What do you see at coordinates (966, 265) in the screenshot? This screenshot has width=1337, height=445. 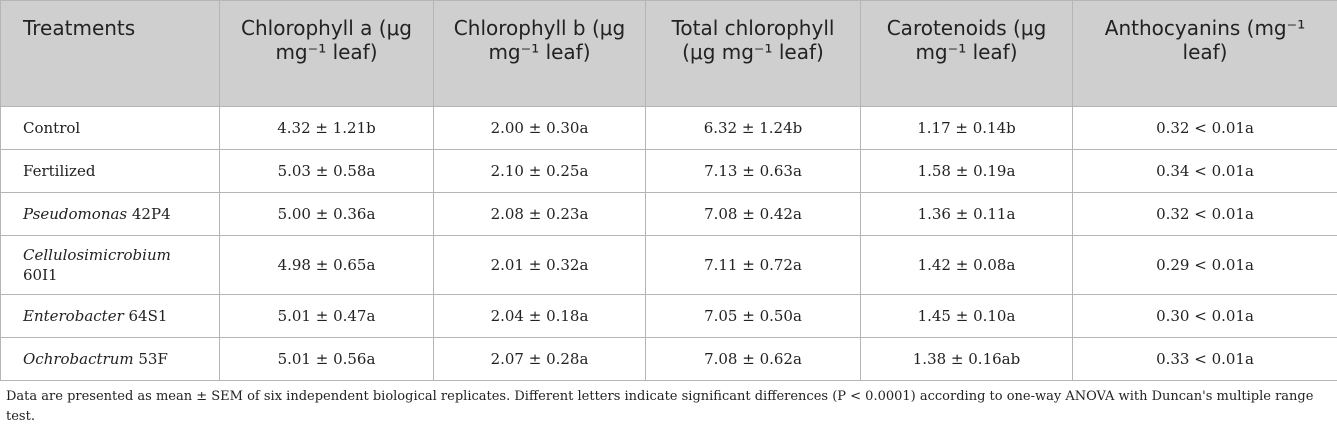 I see `carotenoids-cell: 1.42 ± 0.08a` at bounding box center [966, 265].